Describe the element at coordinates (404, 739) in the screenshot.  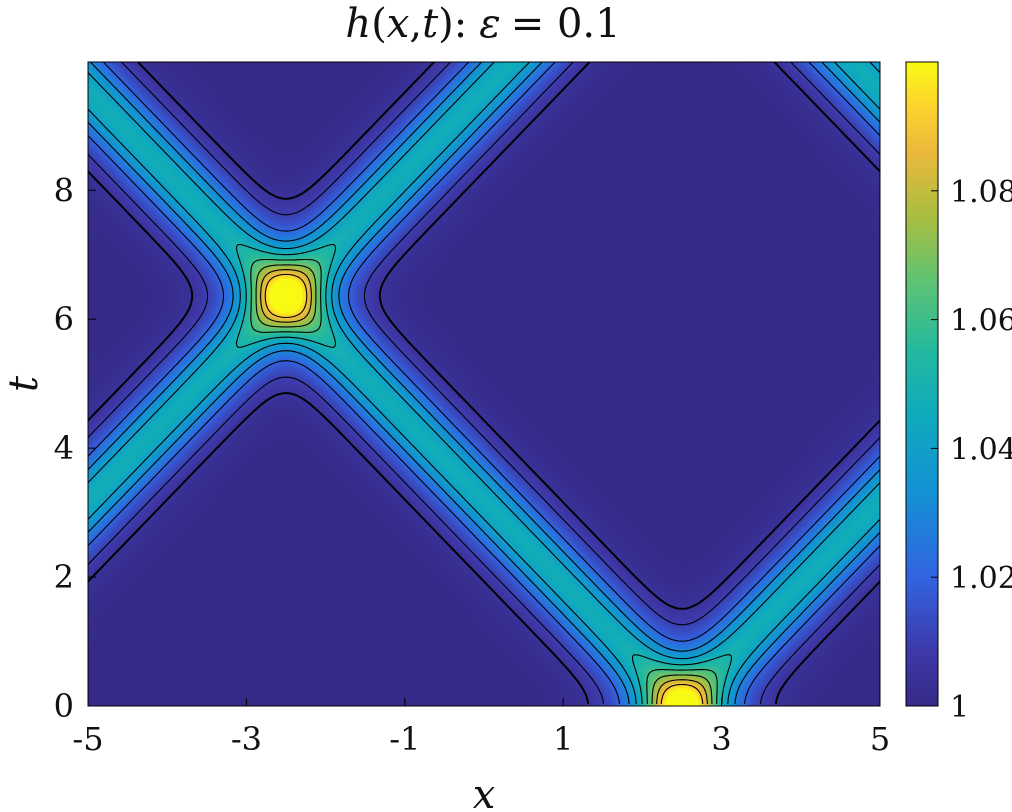
I see `x-tick-label: -1` at that location.